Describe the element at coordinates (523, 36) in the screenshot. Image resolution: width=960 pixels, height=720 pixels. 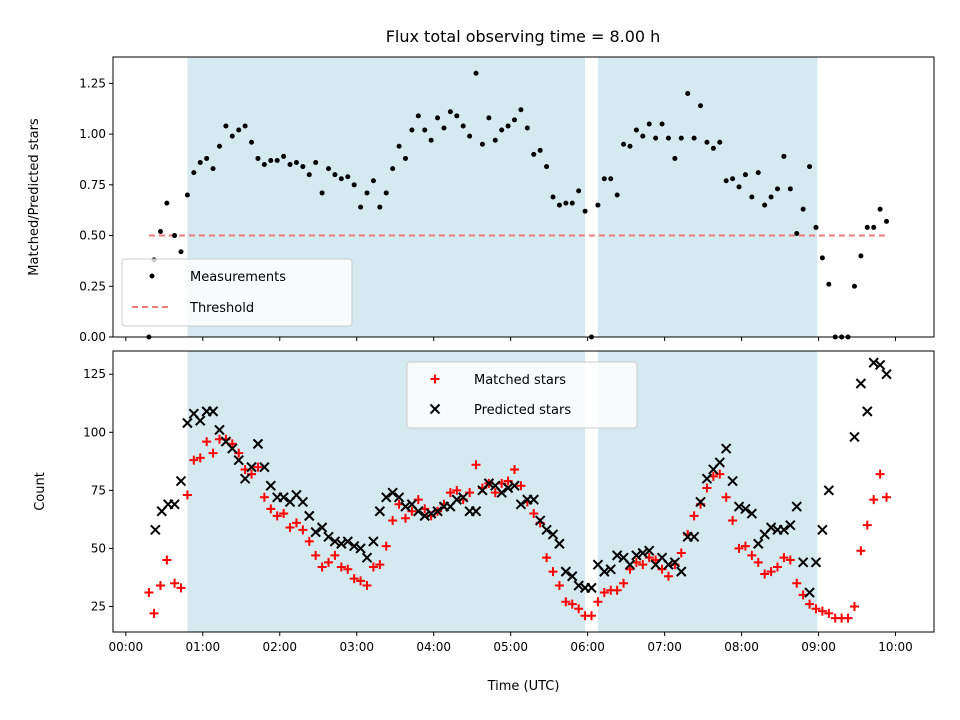
I see `chart-title: Flux total observing time = 8.00 h` at that location.